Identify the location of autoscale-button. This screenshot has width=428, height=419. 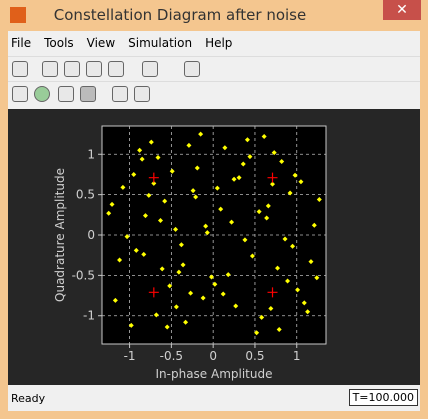
(150, 69).